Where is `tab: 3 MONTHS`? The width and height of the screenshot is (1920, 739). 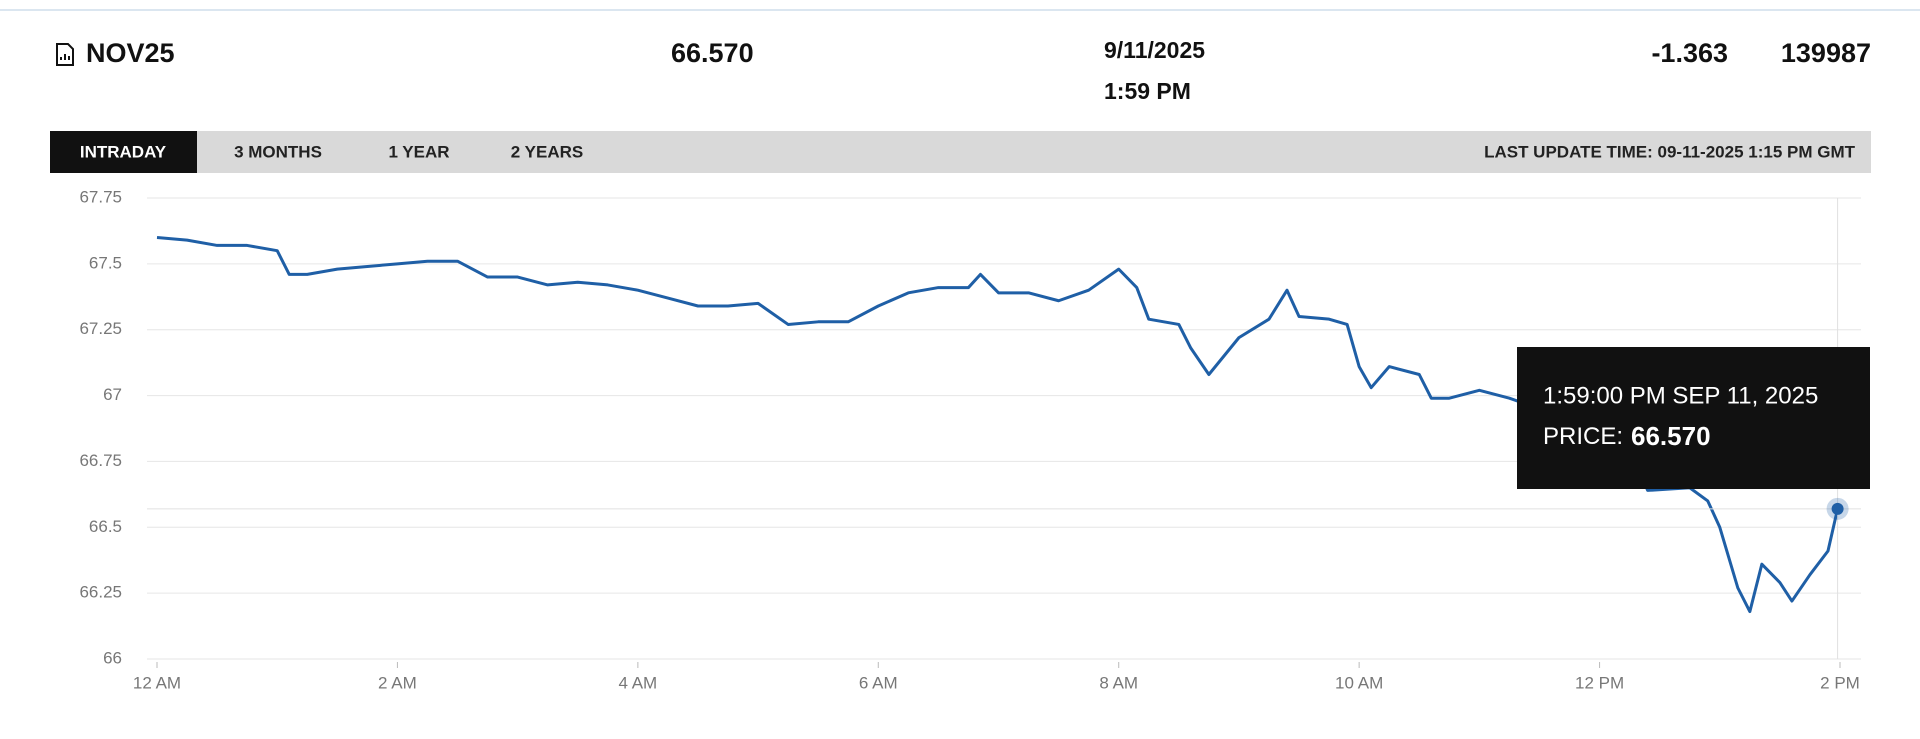
tab: 3 MONTHS is located at coordinates (278, 151).